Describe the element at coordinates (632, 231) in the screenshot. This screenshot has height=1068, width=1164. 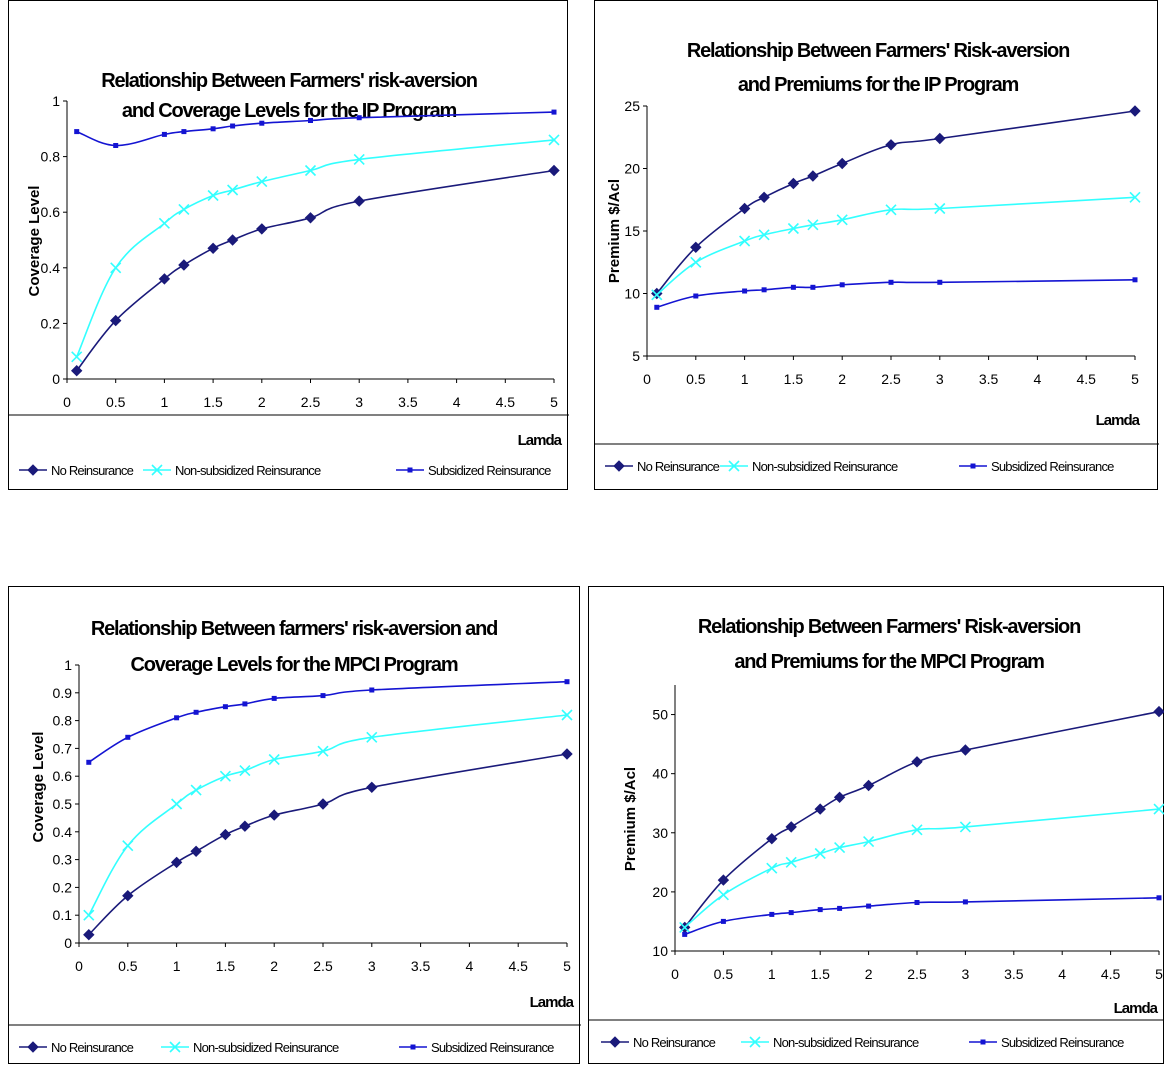
I see `y-tick-label: 15` at that location.